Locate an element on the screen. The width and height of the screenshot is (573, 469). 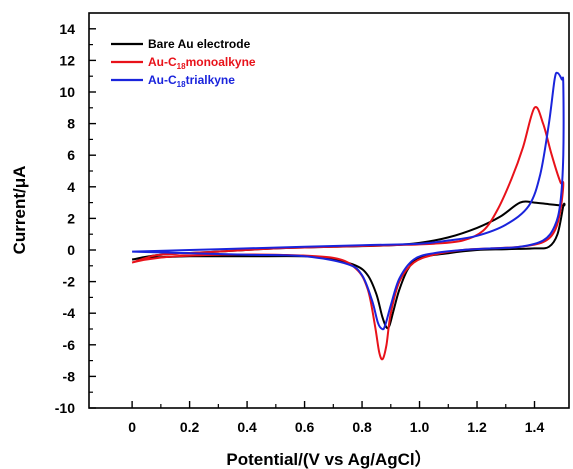
y-tick-label: -10 is located at coordinates (65, 408).